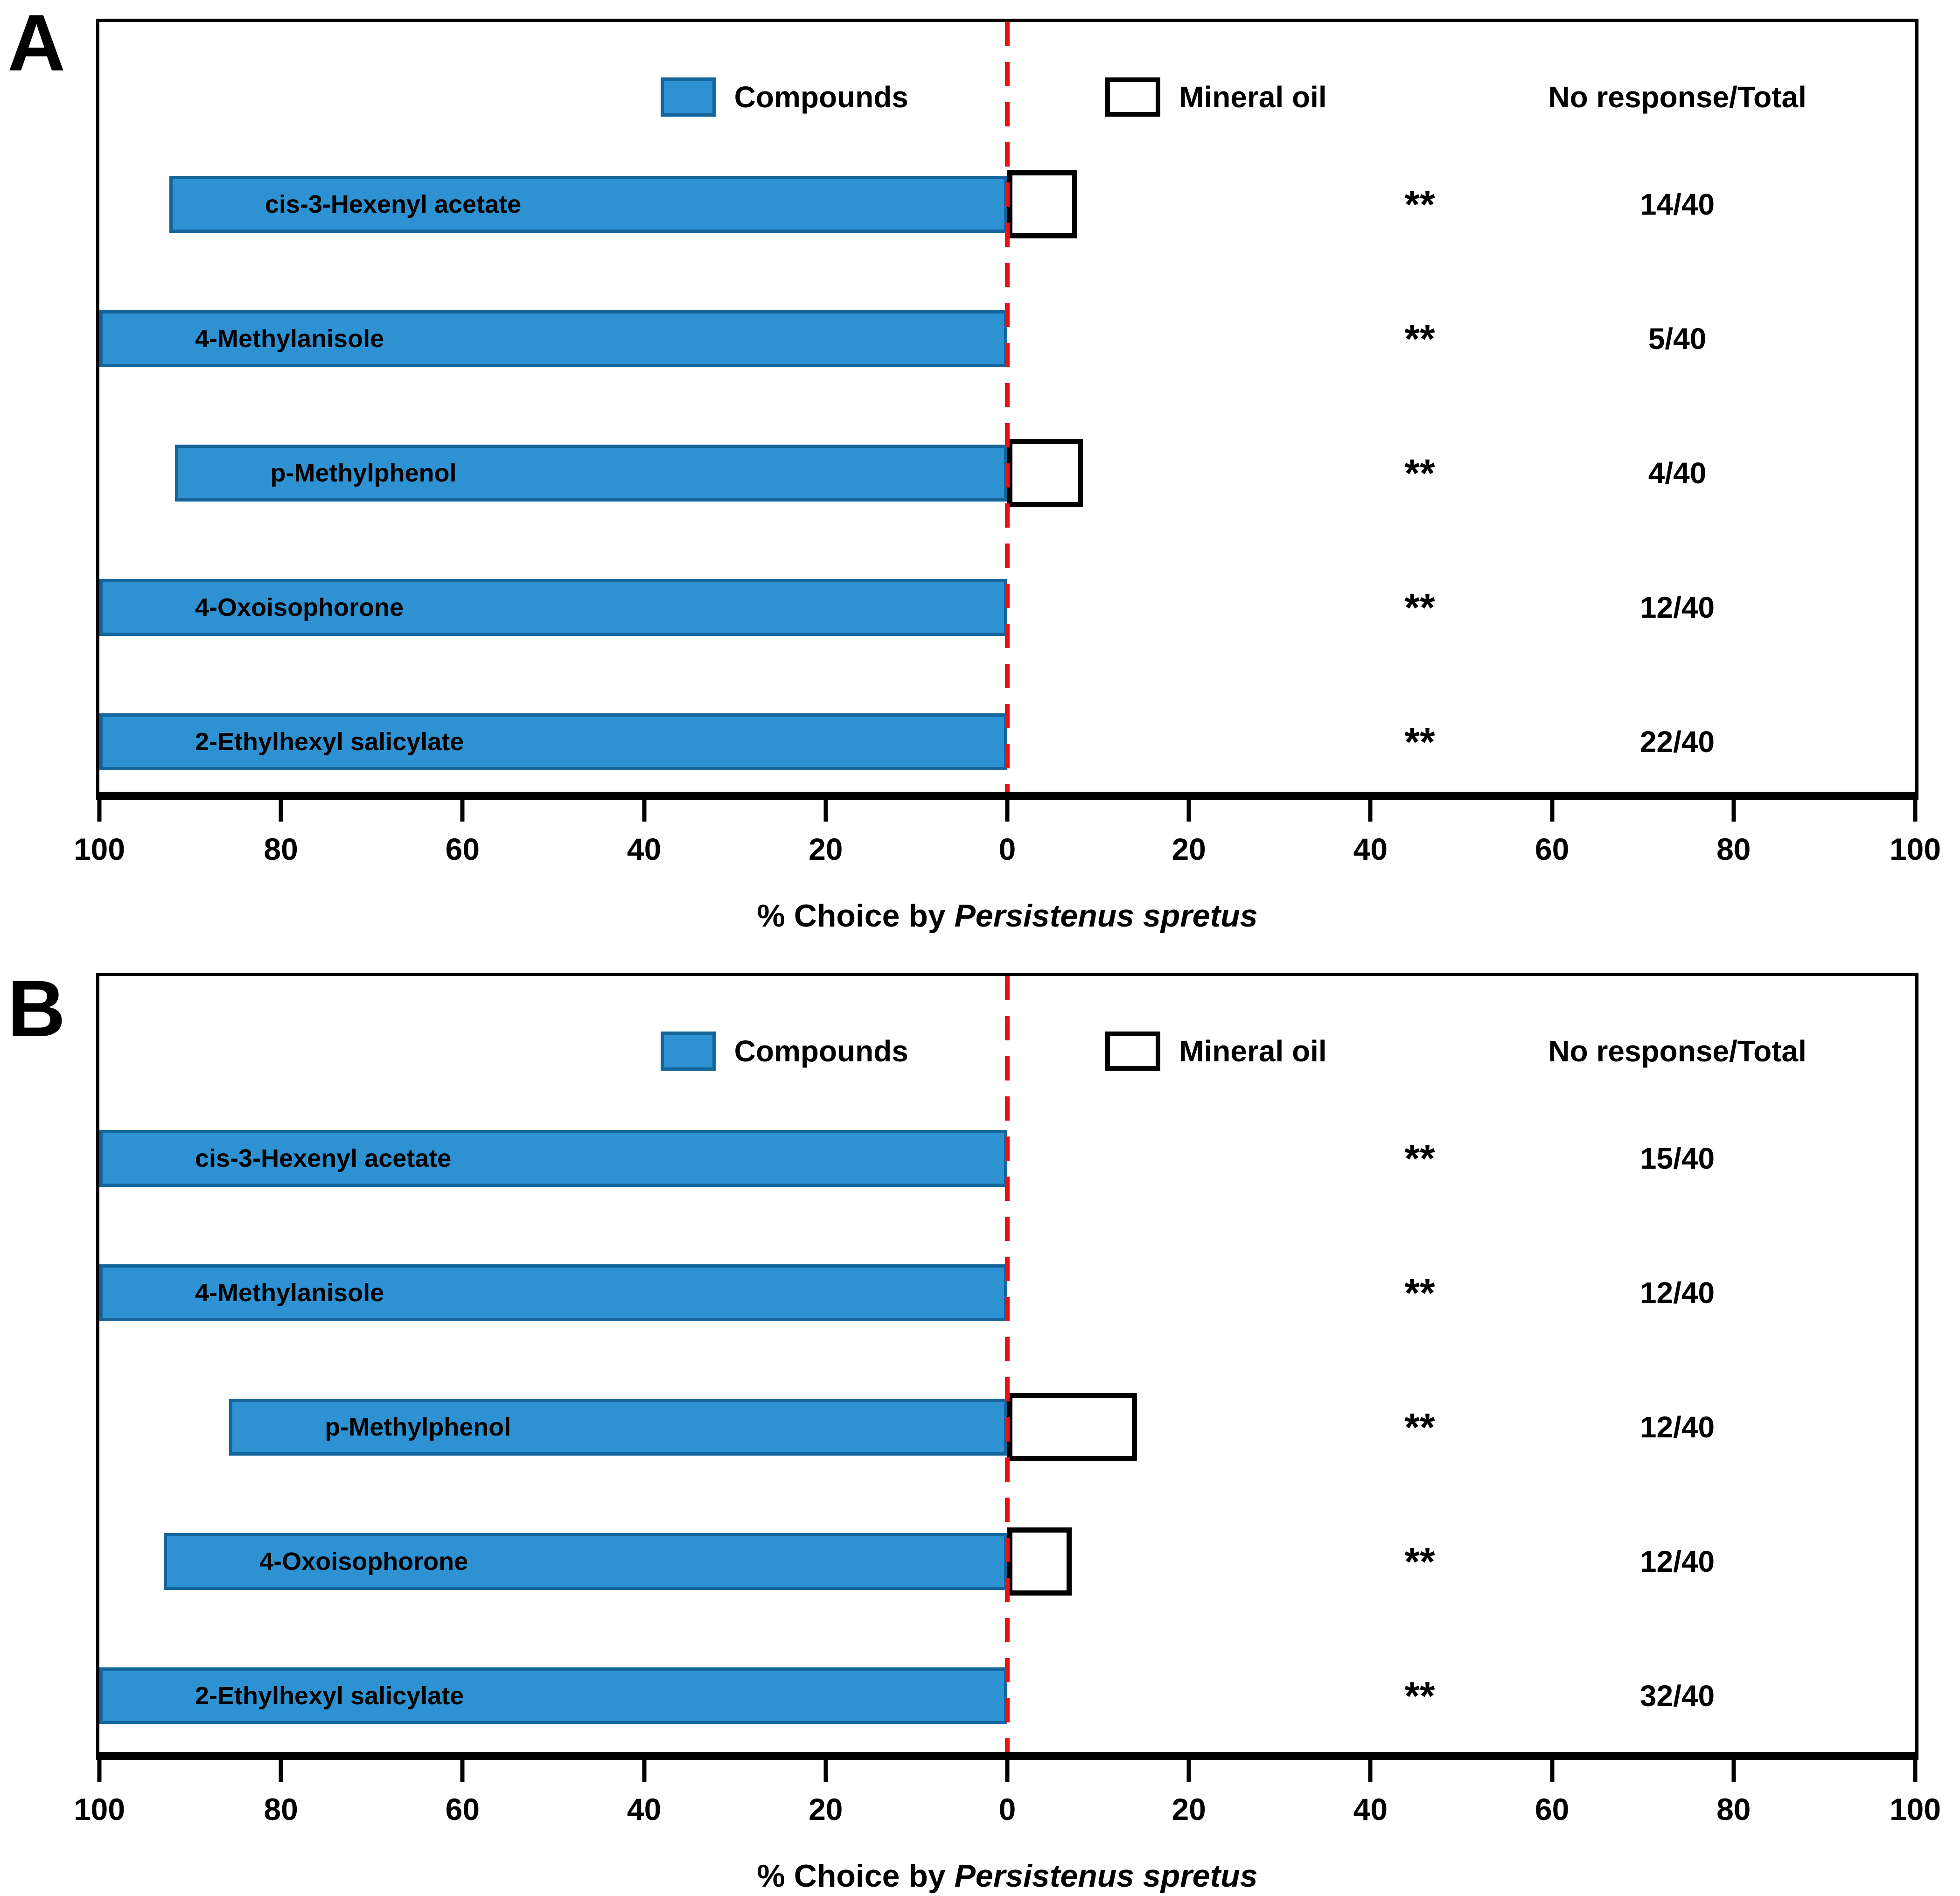  What do you see at coordinates (1677, 742) in the screenshot?
I see `no-response-ratio: 22/40` at bounding box center [1677, 742].